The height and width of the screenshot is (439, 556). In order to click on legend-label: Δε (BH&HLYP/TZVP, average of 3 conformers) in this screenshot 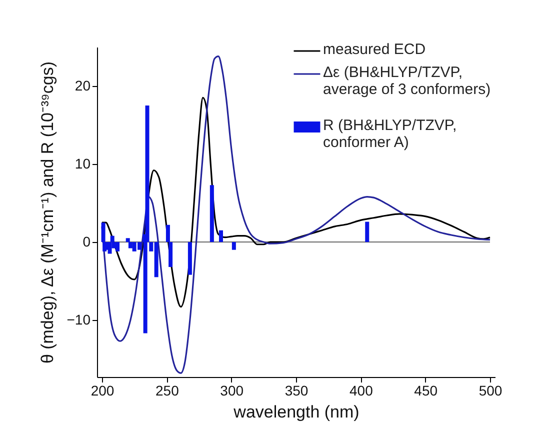, I will do `click(407, 81)`.